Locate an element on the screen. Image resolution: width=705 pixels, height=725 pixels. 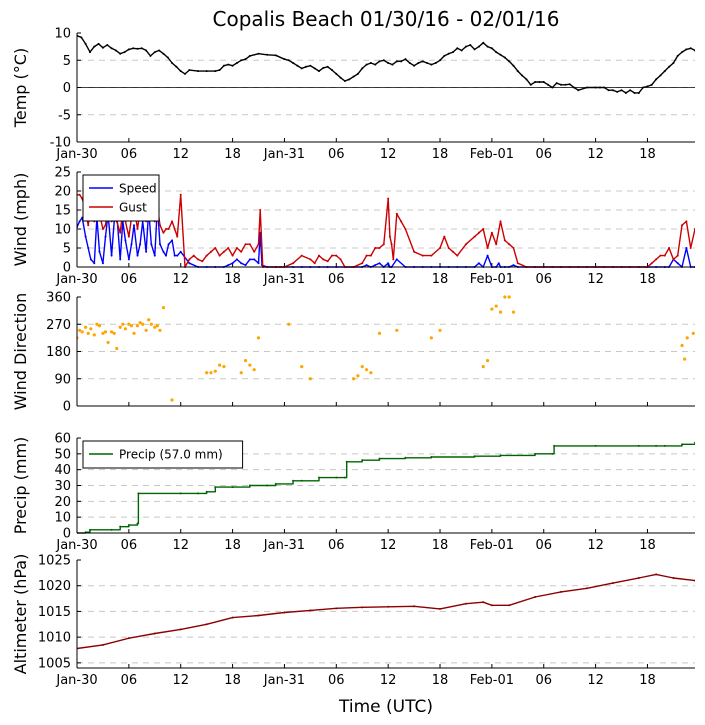
alt-x-tick-label: 12 is located at coordinates (595, 680).